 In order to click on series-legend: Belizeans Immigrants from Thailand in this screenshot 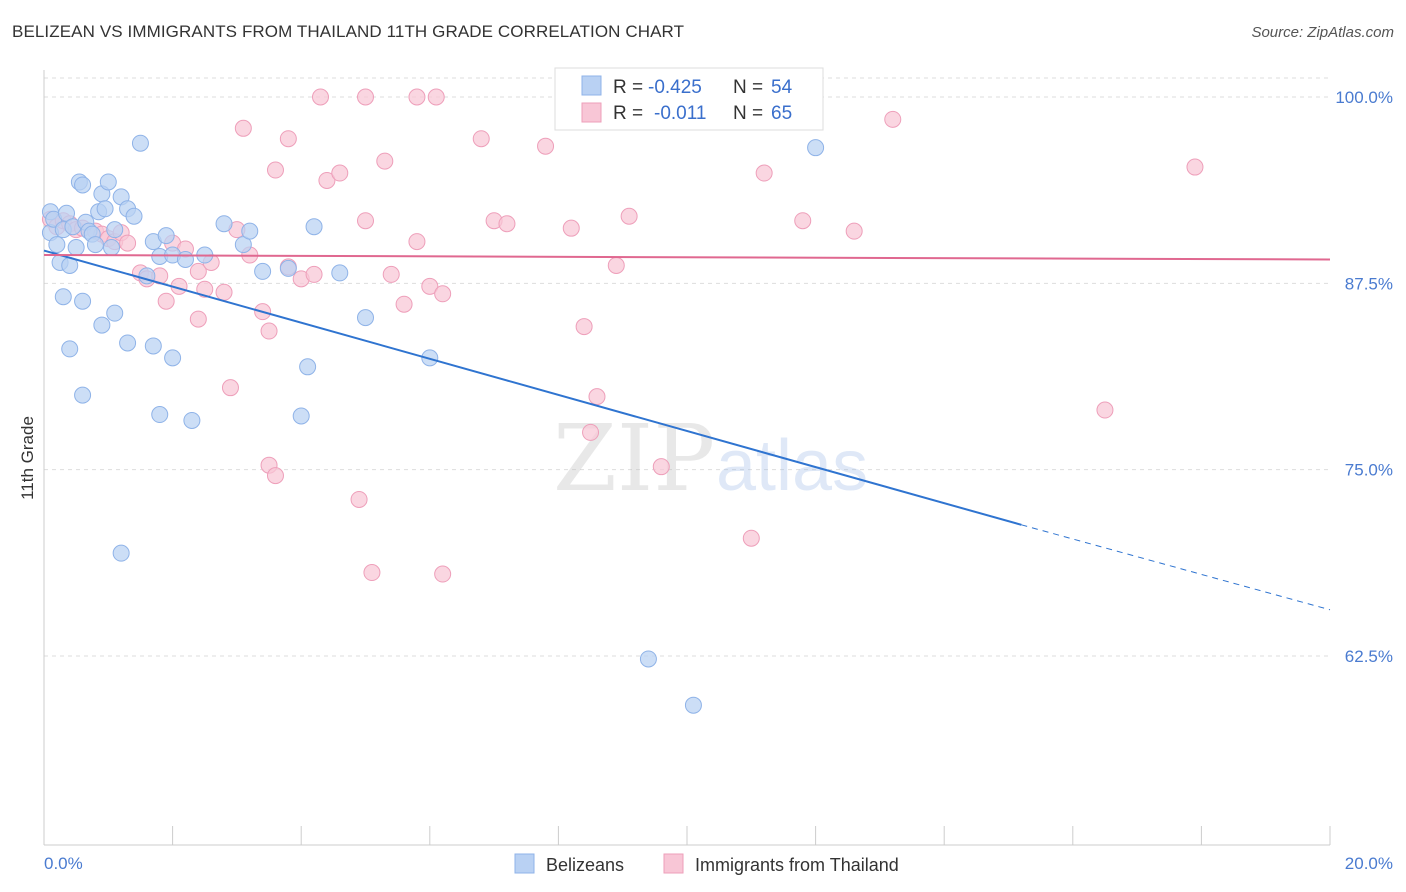, I will do `click(706, 864)`.